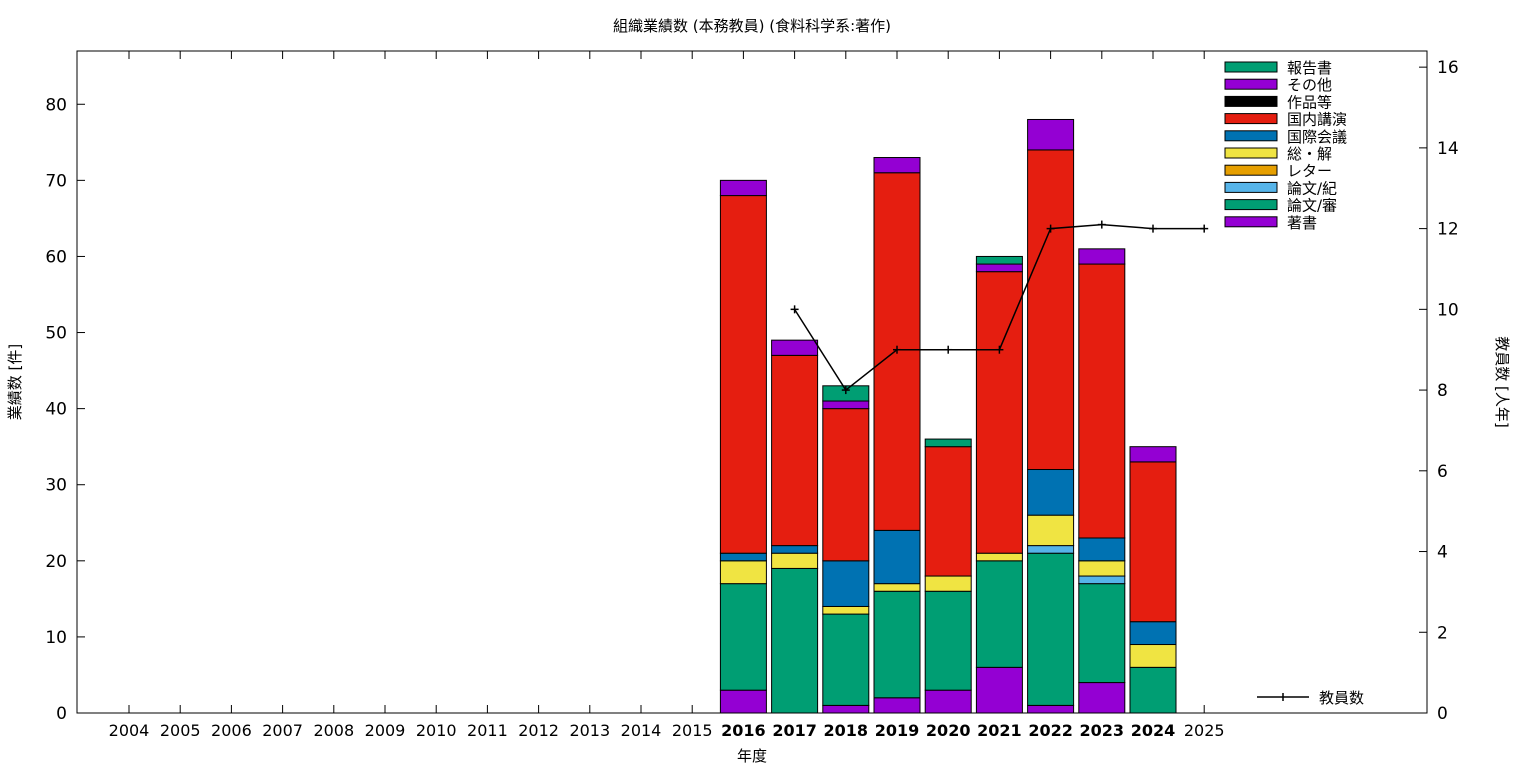 Image resolution: width=1536 pixels, height=768 pixels. Describe the element at coordinates (897, 730) in the screenshot. I see `x-tick-label: 2019` at that location.